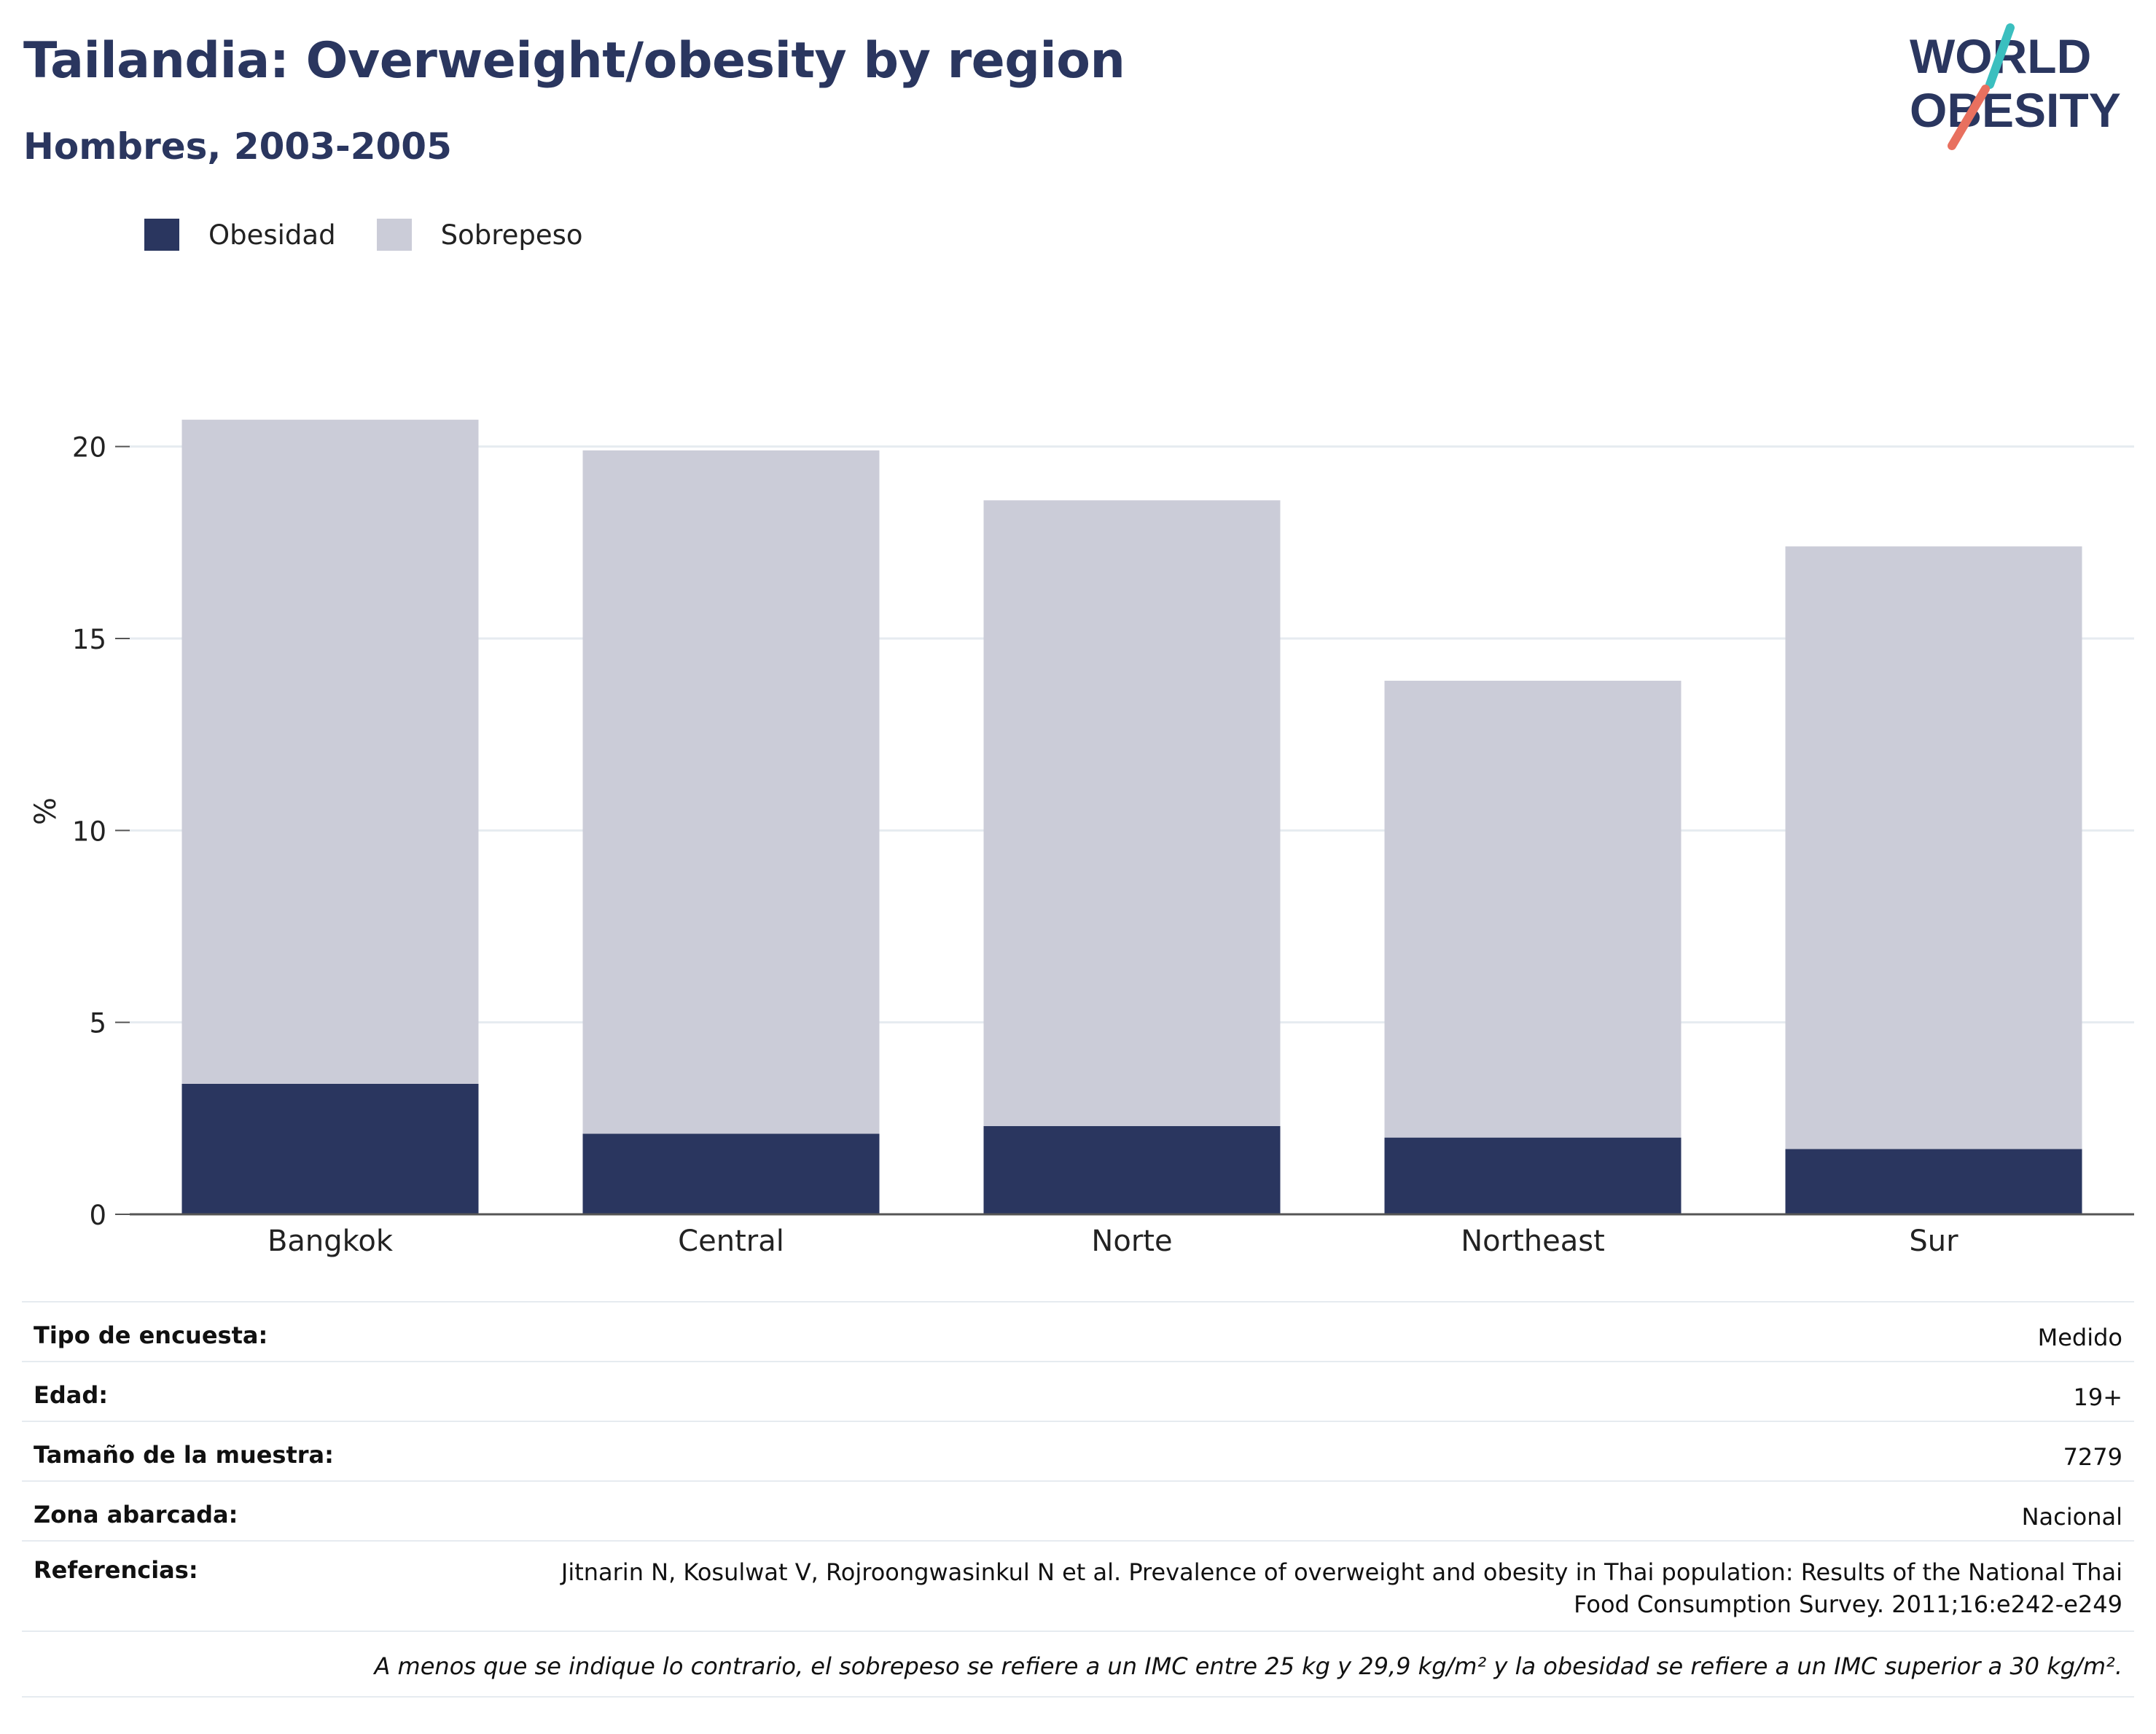 This screenshot has height=1734, width=2156. Describe the element at coordinates (731, 1241) in the screenshot. I see `x-tick-label: Central` at that location.